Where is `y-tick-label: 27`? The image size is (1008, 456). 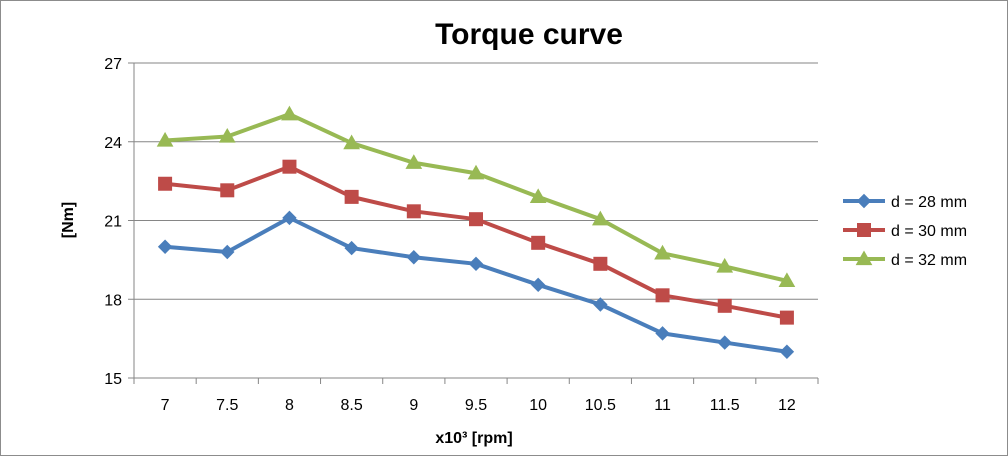
y-tick-label: 27 is located at coordinates (113, 64).